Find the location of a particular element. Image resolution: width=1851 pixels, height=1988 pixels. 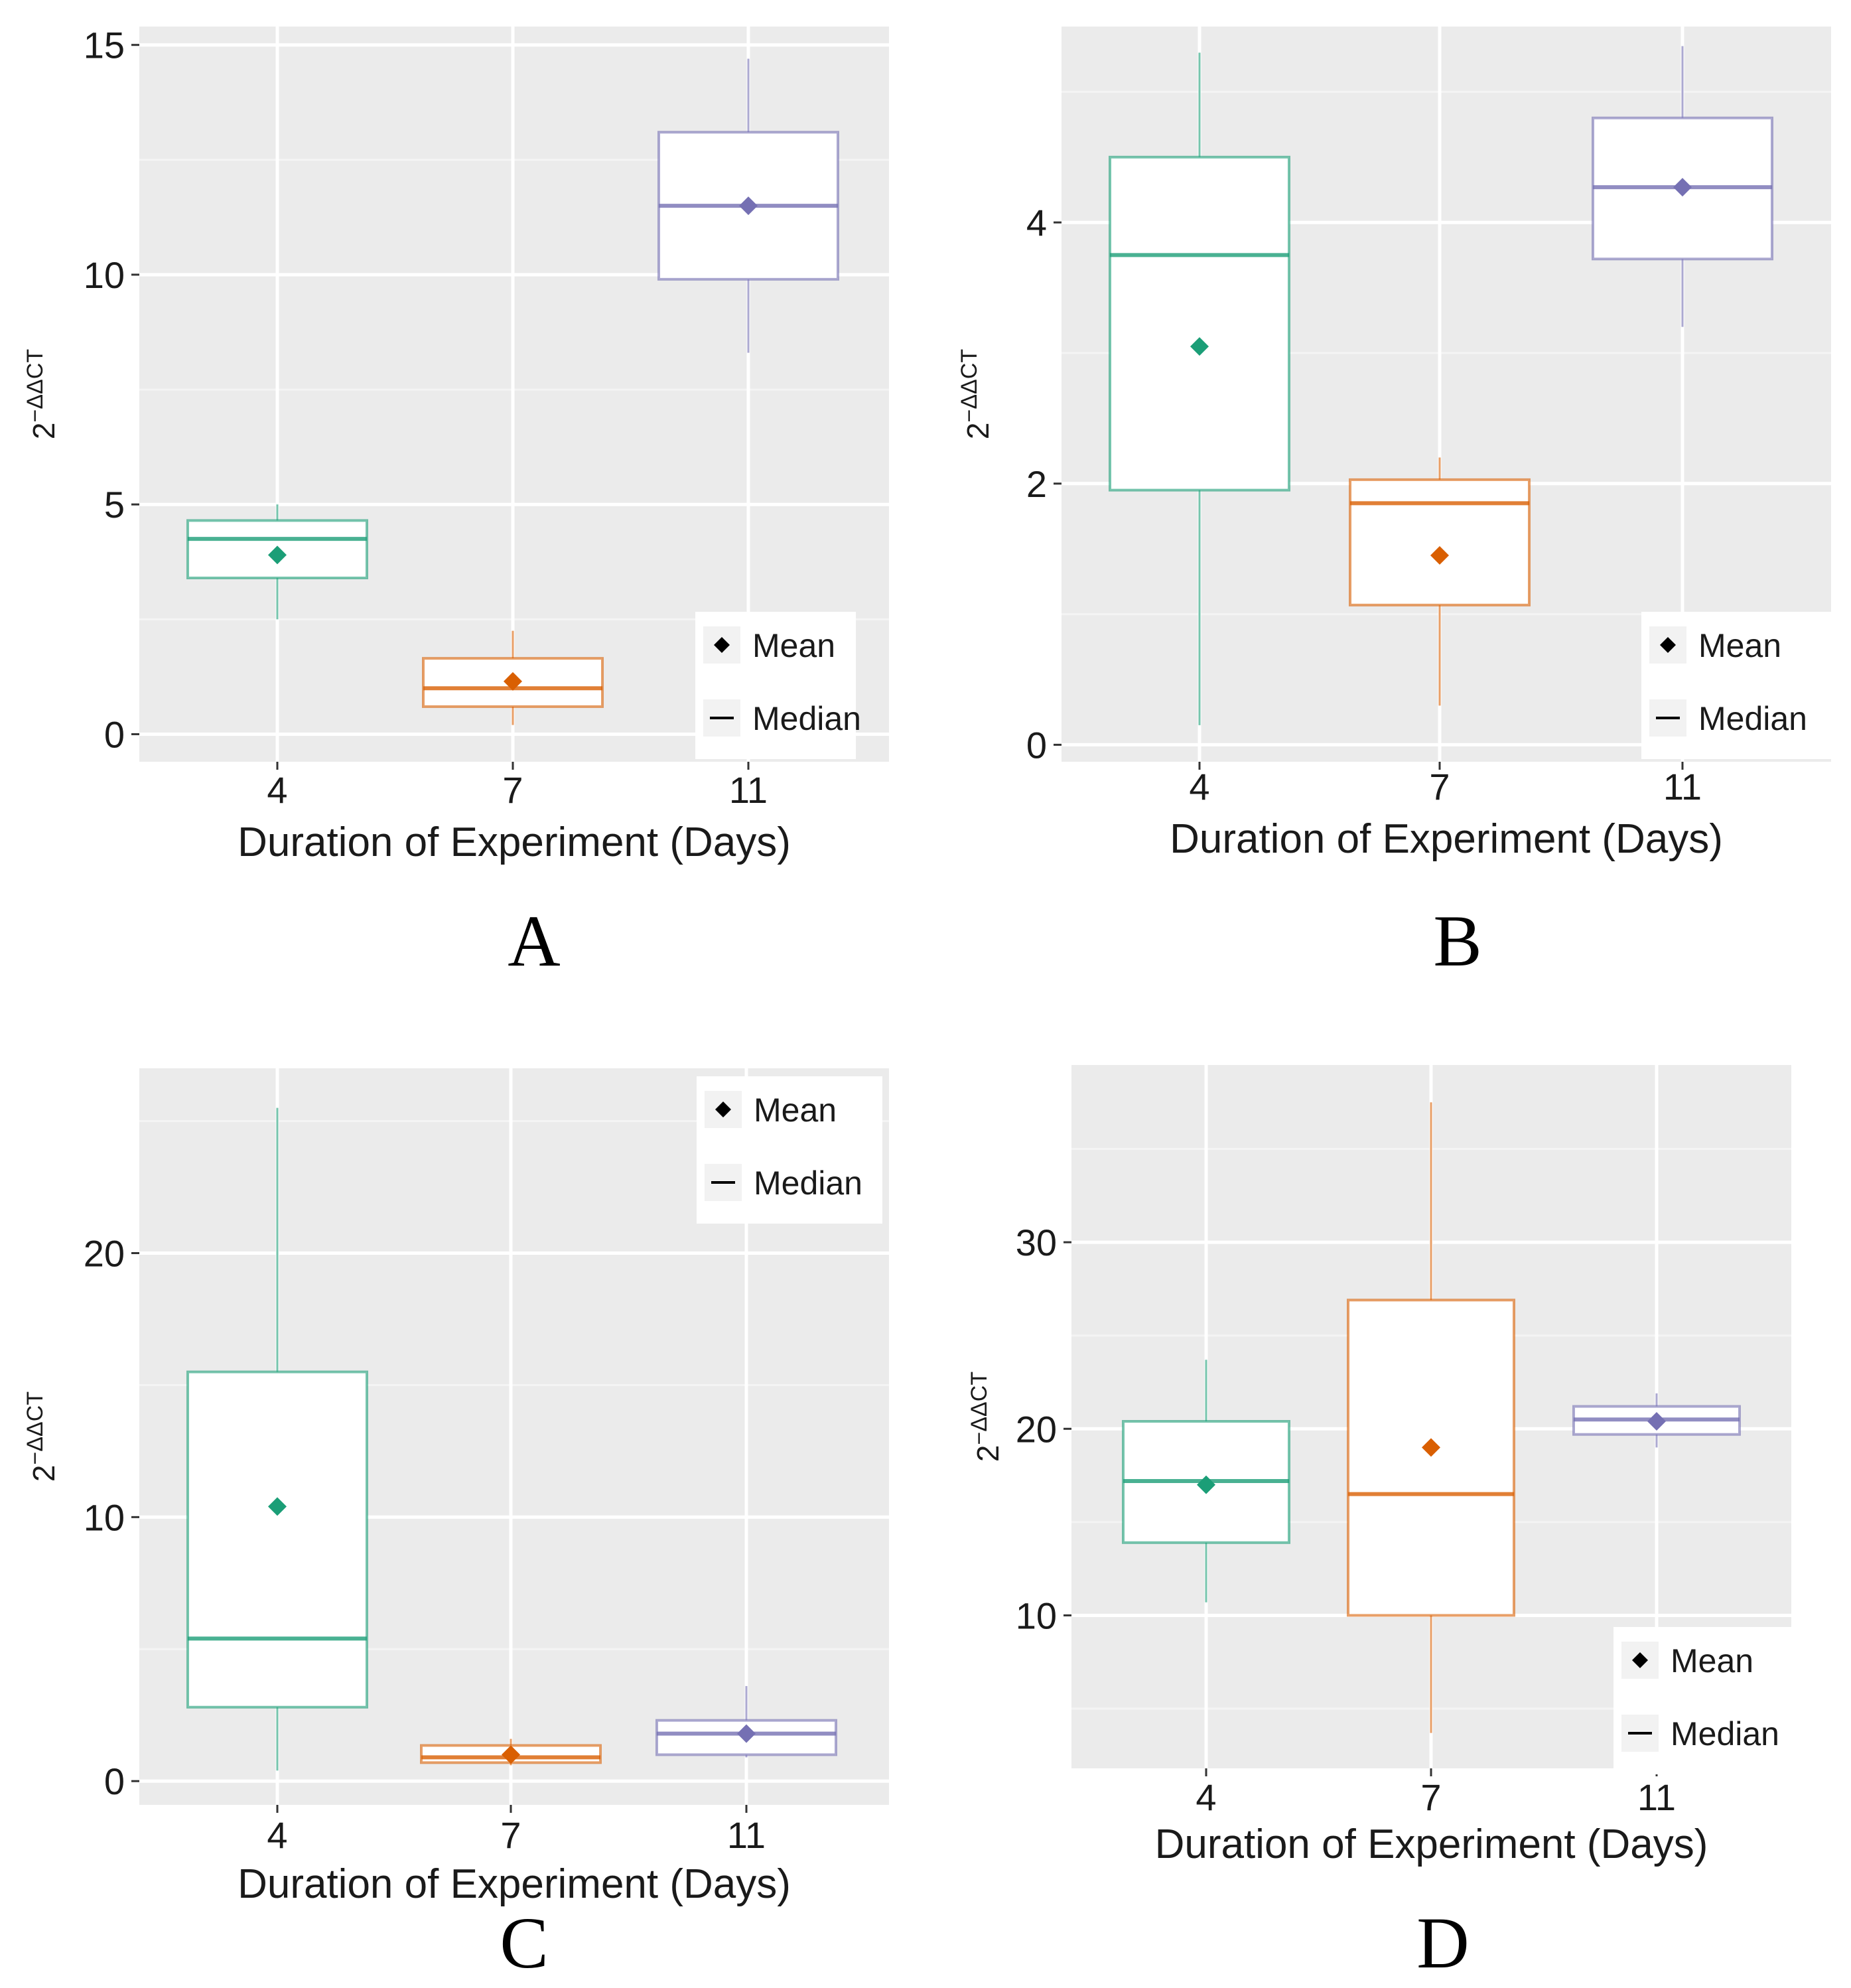

panel-c-legend: Mean Median is located at coordinates (789, 1150).